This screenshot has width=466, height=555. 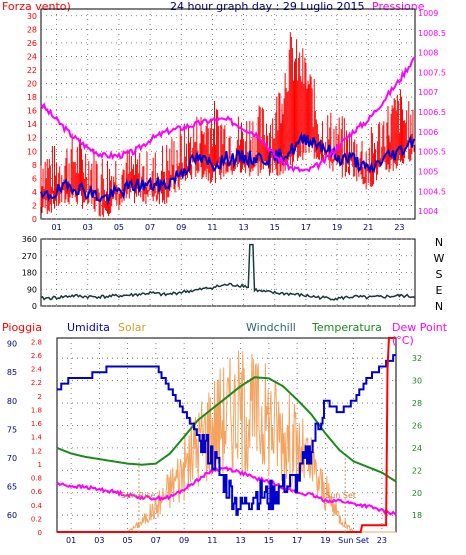 I want to click on pressure-tick-label: 1005, so click(x=428, y=171).